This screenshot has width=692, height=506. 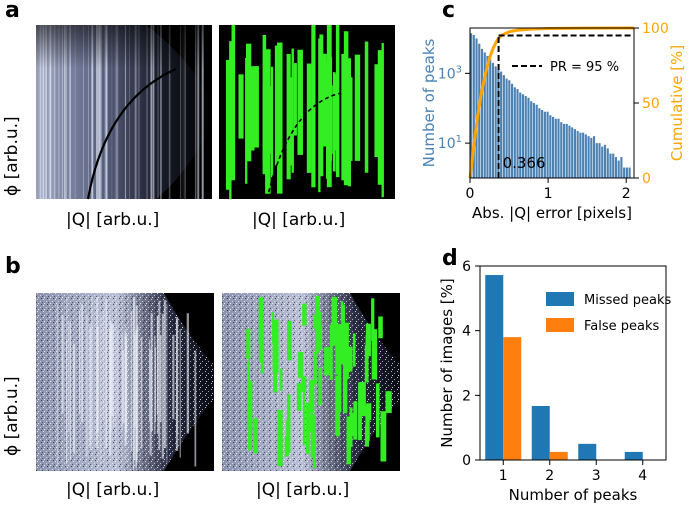 What do you see at coordinates (642, 476) in the screenshot?
I see `x-tick-label: 4` at bounding box center [642, 476].